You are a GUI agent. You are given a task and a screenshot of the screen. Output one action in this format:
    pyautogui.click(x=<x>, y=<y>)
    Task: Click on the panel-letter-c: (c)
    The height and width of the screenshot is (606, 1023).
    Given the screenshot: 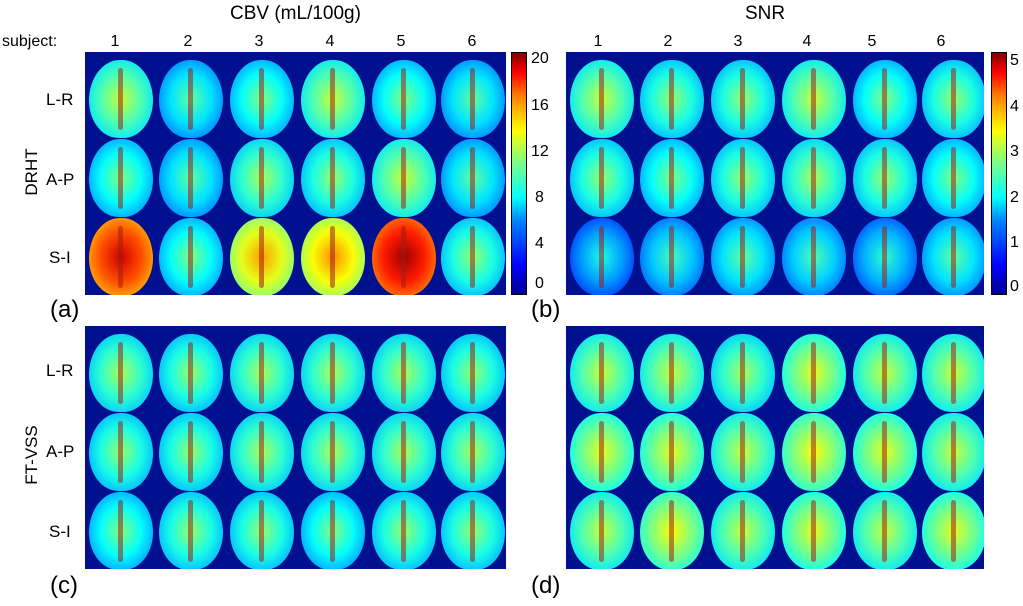 What is the action you would take?
    pyautogui.click(x=64, y=585)
    